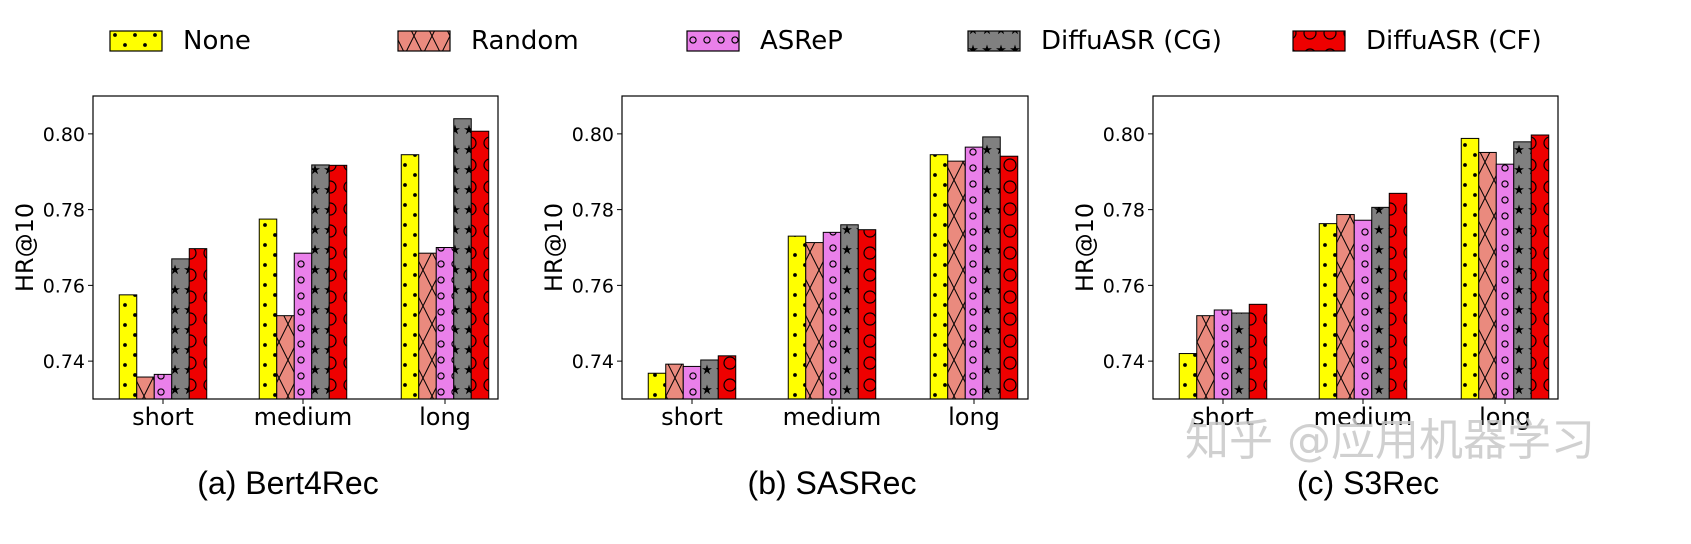 The width and height of the screenshot is (1691, 544). I want to click on y-tick-label: 0.74, so click(593, 362).